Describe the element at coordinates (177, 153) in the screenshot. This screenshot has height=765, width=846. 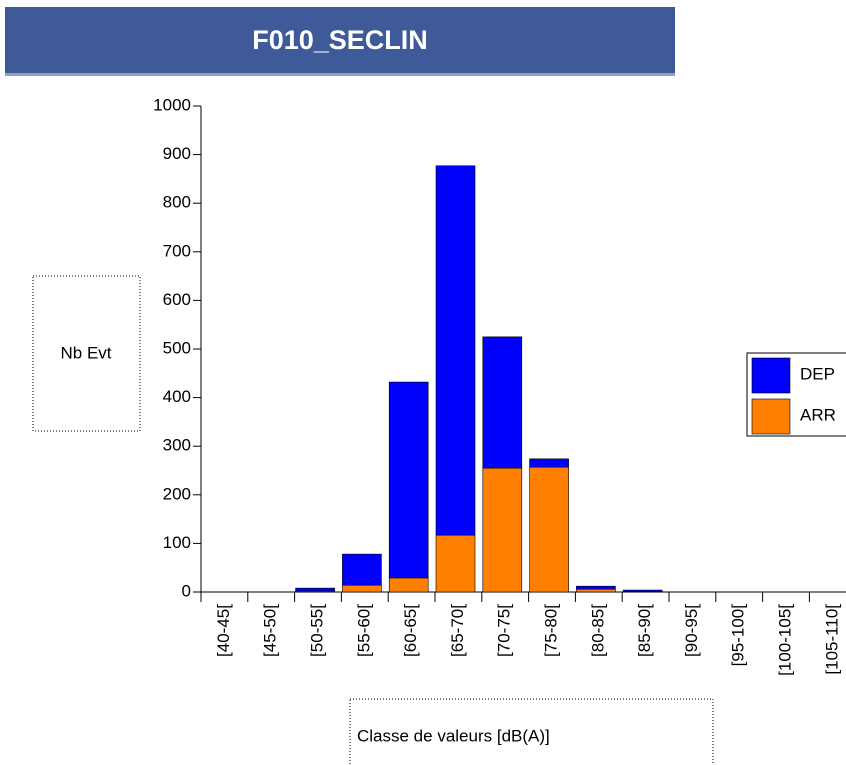
I see `y-tick-label: 900` at that location.